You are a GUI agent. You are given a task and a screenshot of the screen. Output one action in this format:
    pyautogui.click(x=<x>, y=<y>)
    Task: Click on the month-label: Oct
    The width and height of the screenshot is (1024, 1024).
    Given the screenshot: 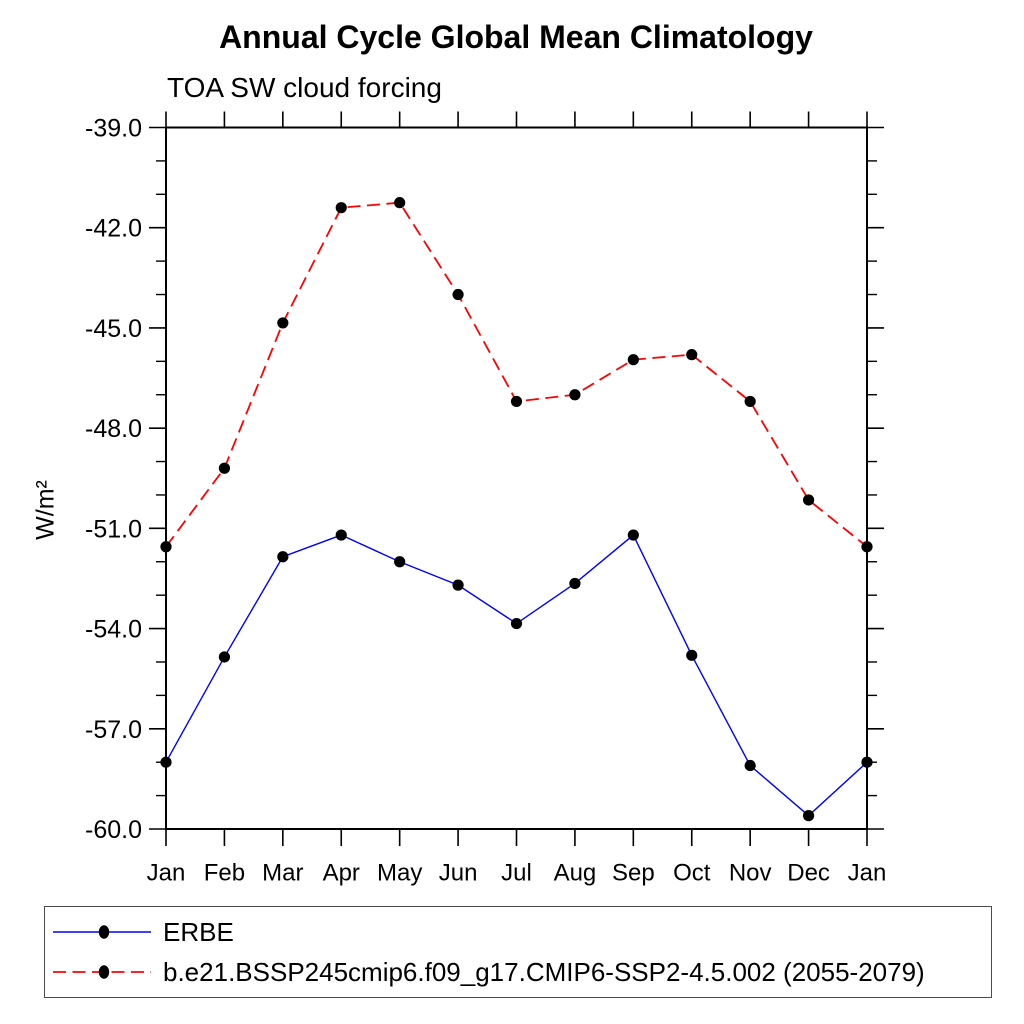 What is the action you would take?
    pyautogui.click(x=692, y=873)
    